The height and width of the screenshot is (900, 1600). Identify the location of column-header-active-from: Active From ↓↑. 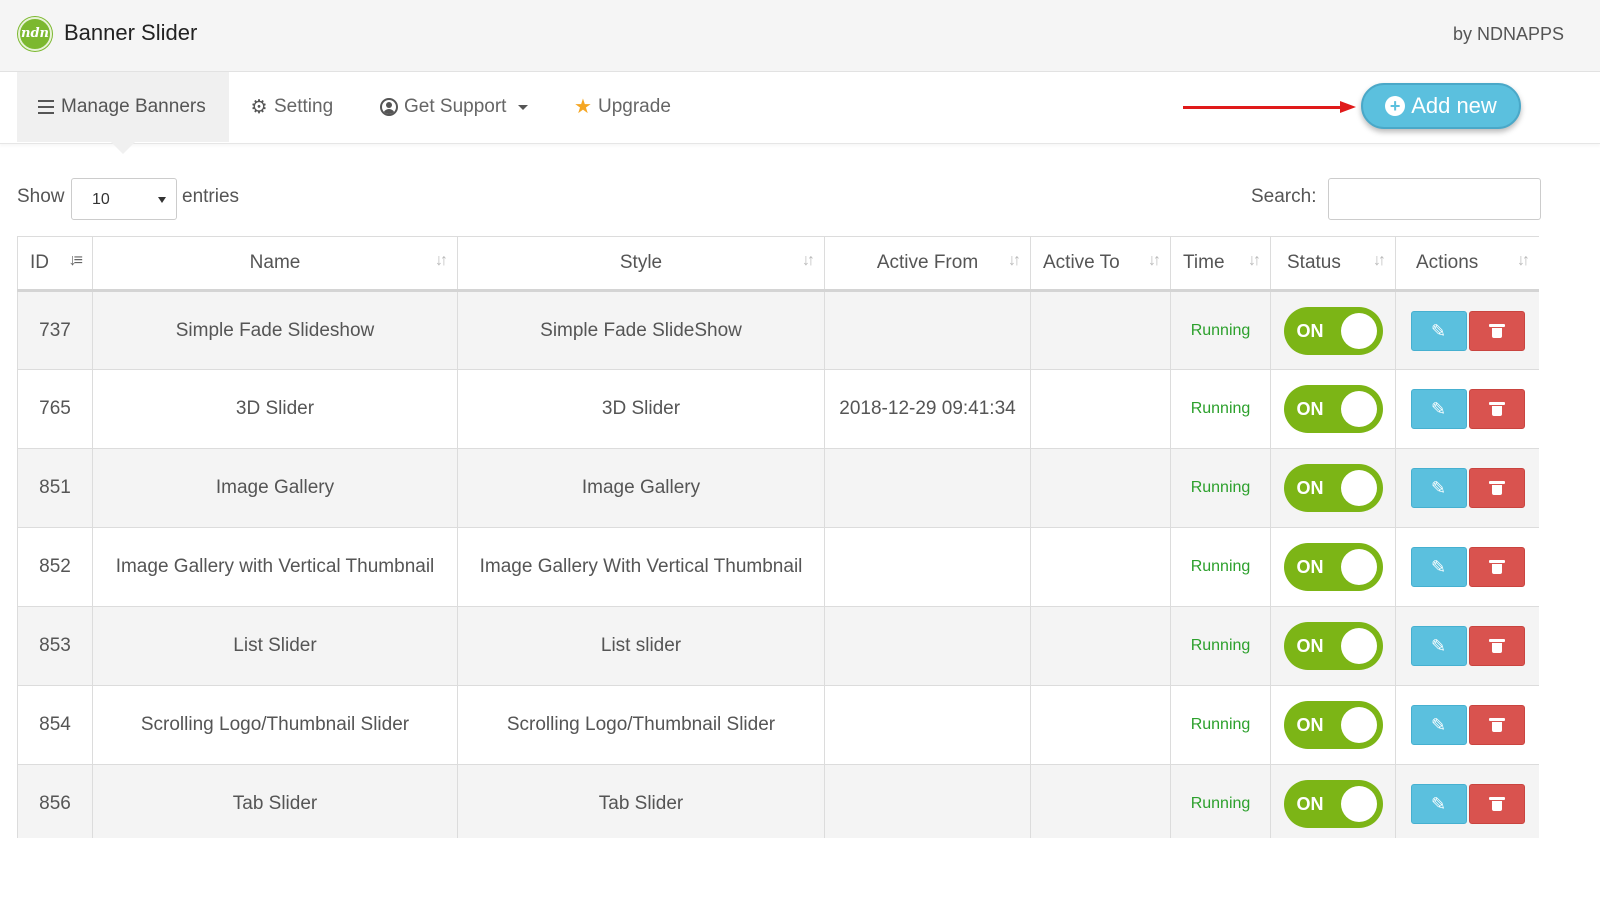
(927, 264).